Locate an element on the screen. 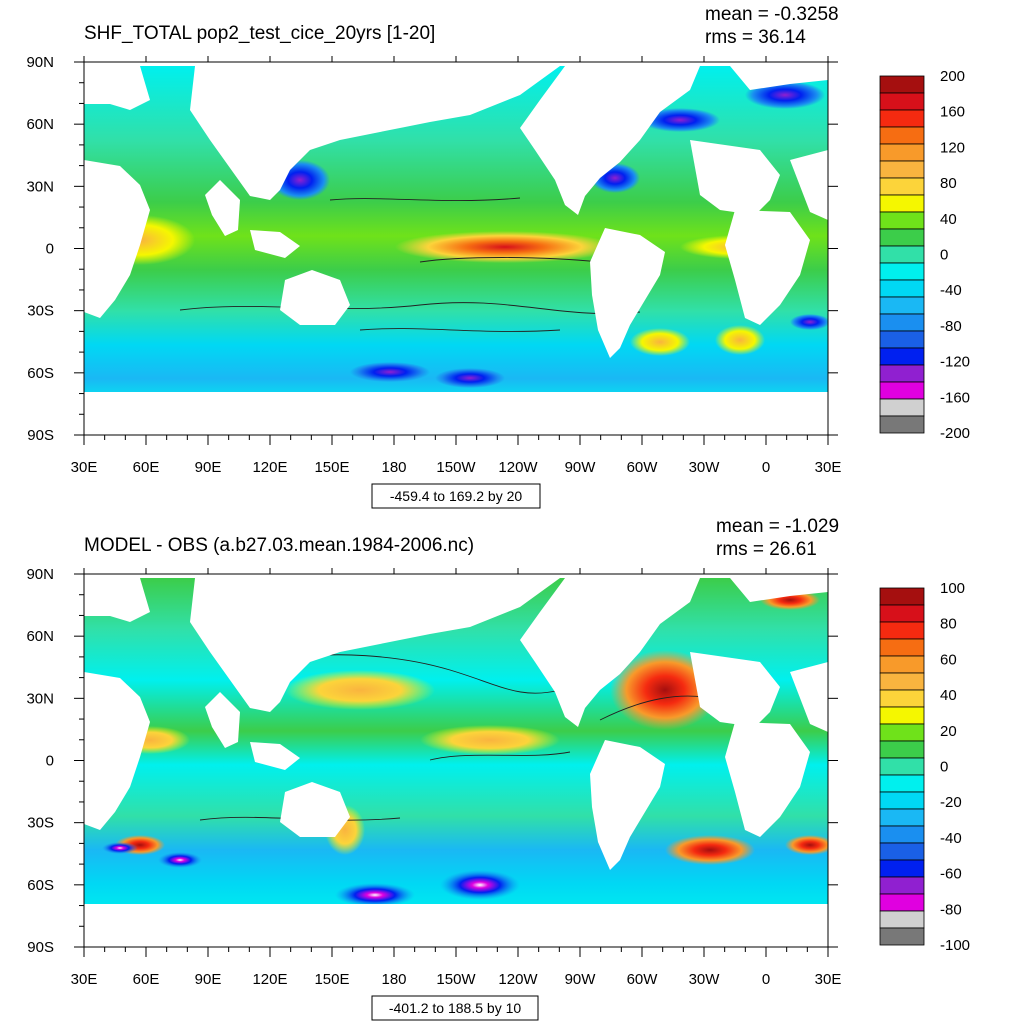  panel-title: MODEL - OBS (a.b27.03.mean.1984-2006.nc) is located at coordinates (279, 545).